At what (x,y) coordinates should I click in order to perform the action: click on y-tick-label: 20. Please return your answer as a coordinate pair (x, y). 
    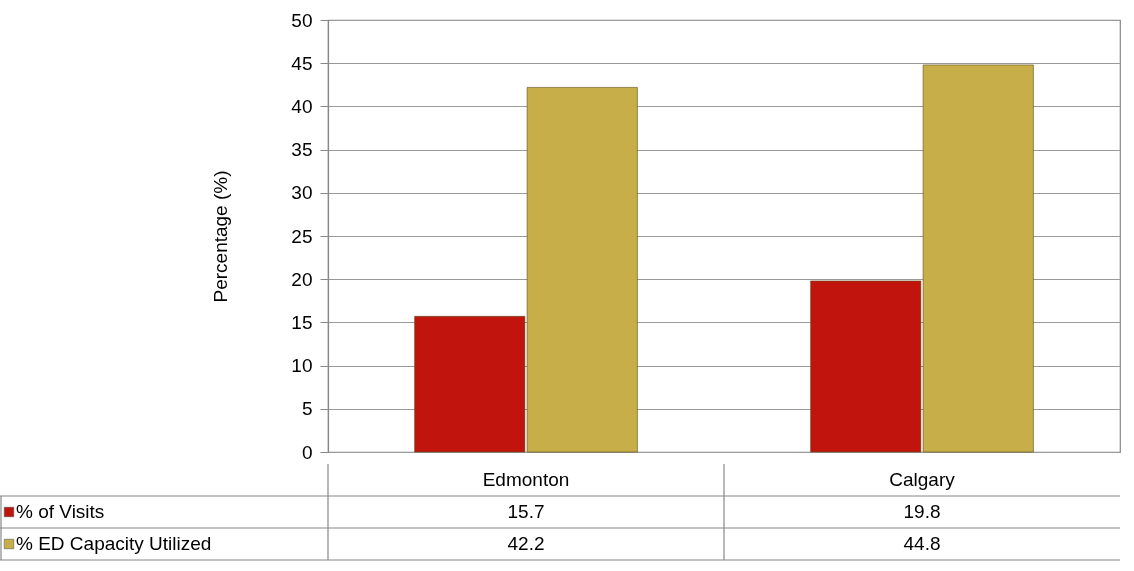
    Looking at the image, I should click on (302, 279).